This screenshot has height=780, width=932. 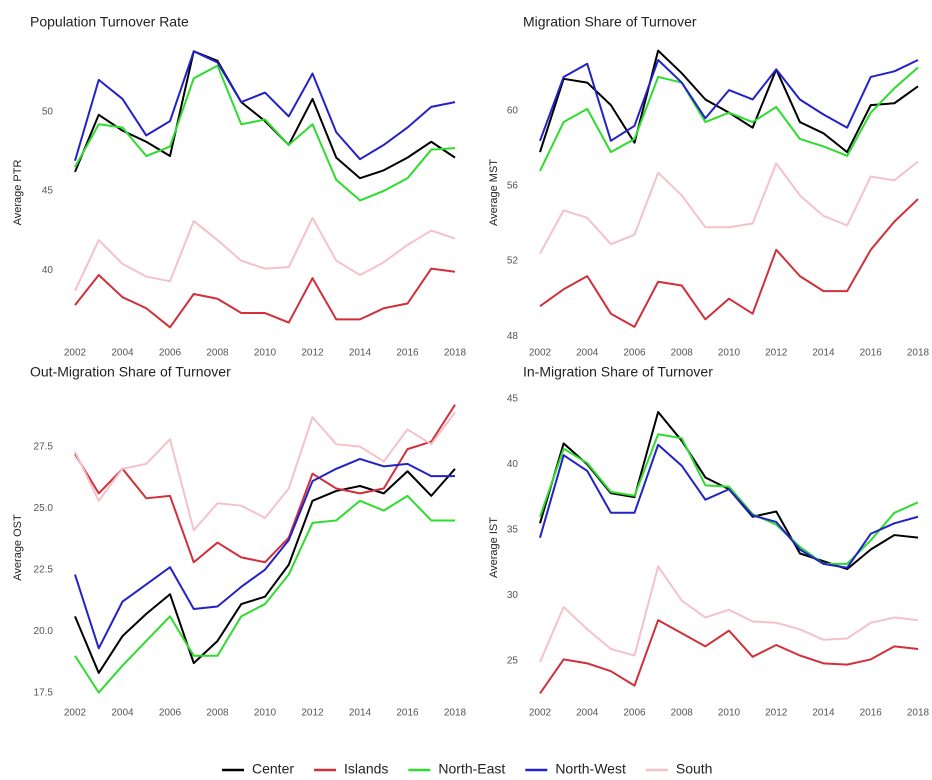 What do you see at coordinates (513, 660) in the screenshot?
I see `y-tick-label: 25` at bounding box center [513, 660].